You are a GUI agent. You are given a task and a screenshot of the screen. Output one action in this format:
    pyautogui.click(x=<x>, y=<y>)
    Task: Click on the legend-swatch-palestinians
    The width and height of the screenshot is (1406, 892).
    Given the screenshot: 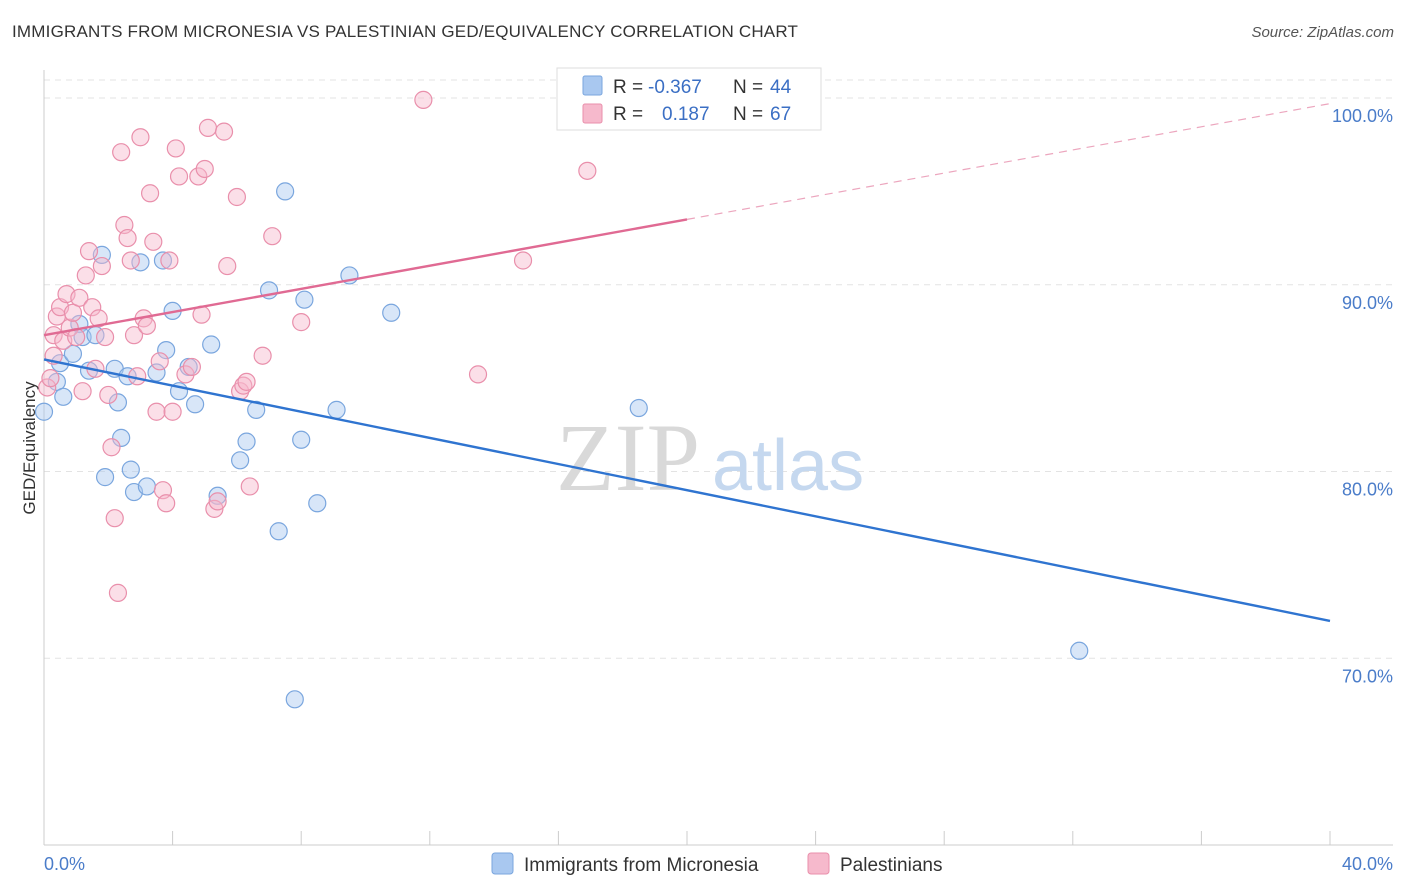 What is the action you would take?
    pyautogui.click(x=592, y=113)
    